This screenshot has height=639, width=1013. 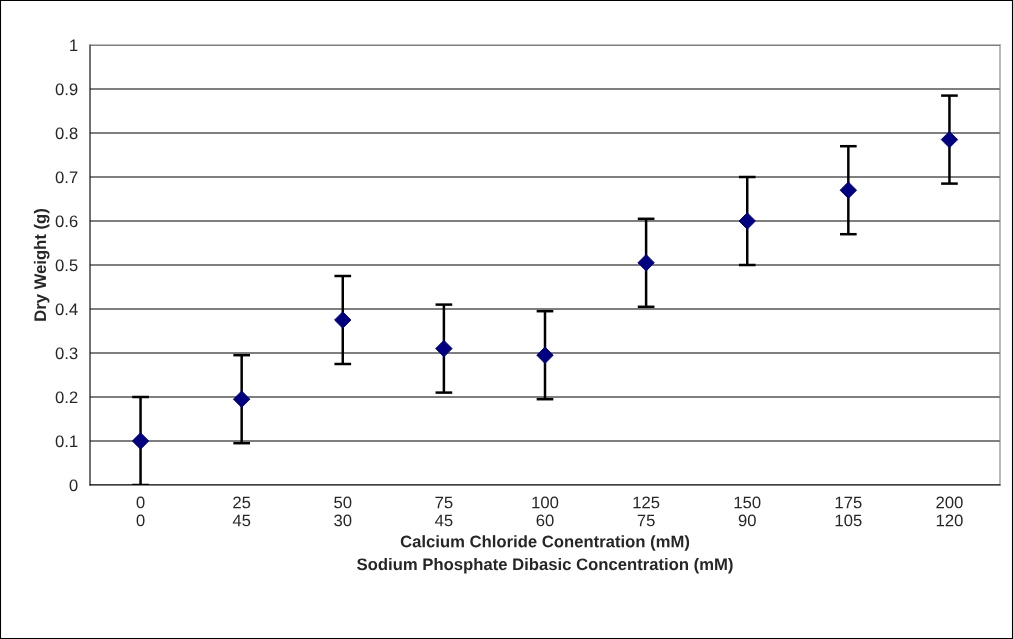 What do you see at coordinates (73, 485) in the screenshot?
I see `y-tick-label: 0` at bounding box center [73, 485].